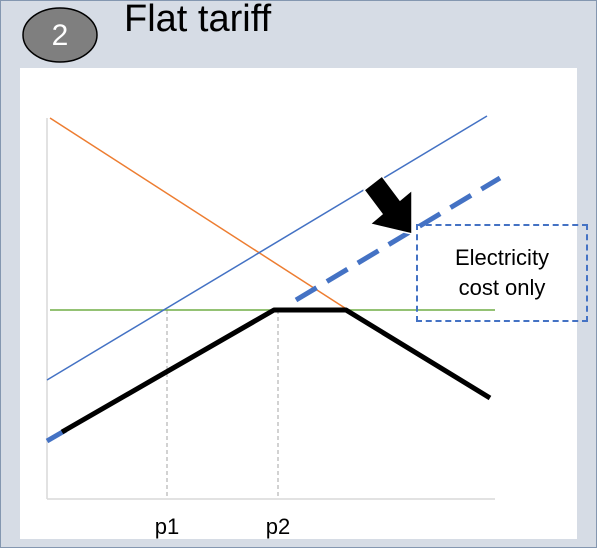  What do you see at coordinates (198, 20) in the screenshot?
I see `page-title: Flat tariff` at bounding box center [198, 20].